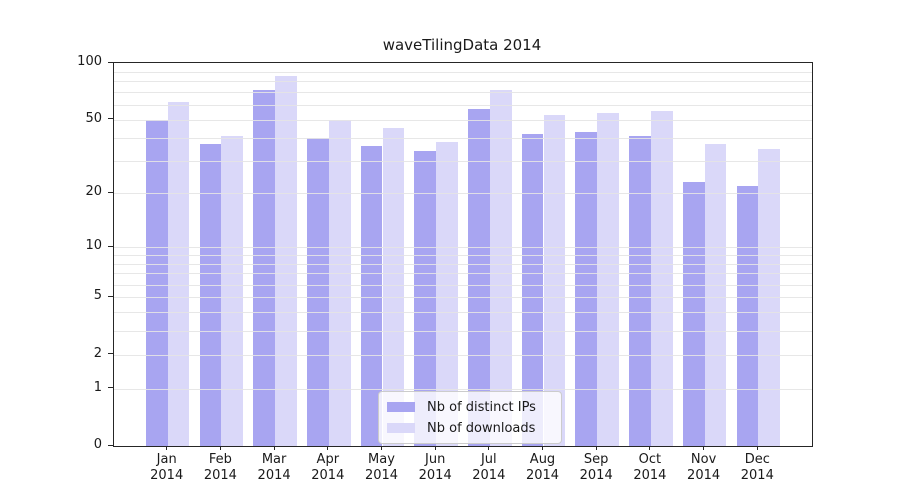 The width and height of the screenshot is (900, 500). What do you see at coordinates (481, 428) in the screenshot?
I see `legend-label-downloads: Nb of downloads` at bounding box center [481, 428].